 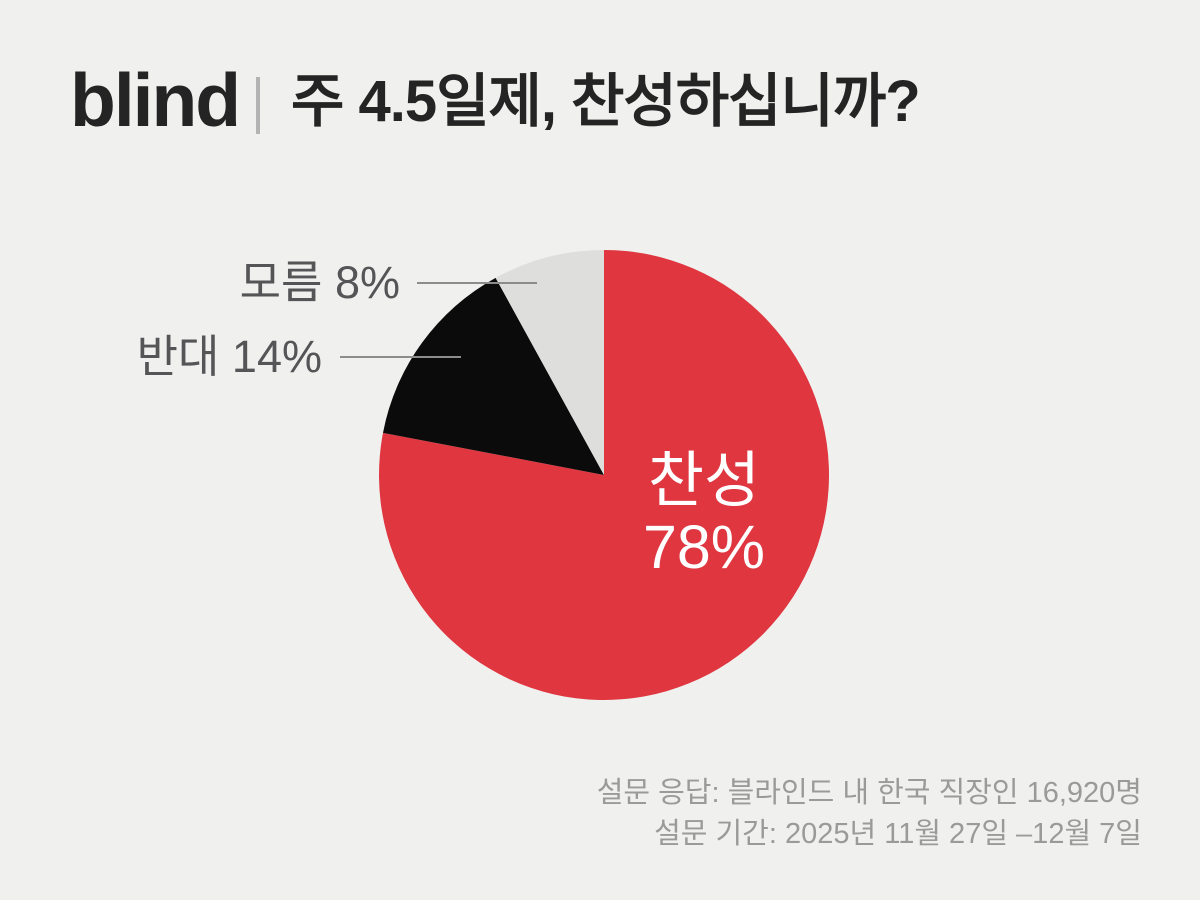 I want to click on agree-slice-label: 찬성 78%, so click(x=704, y=514).